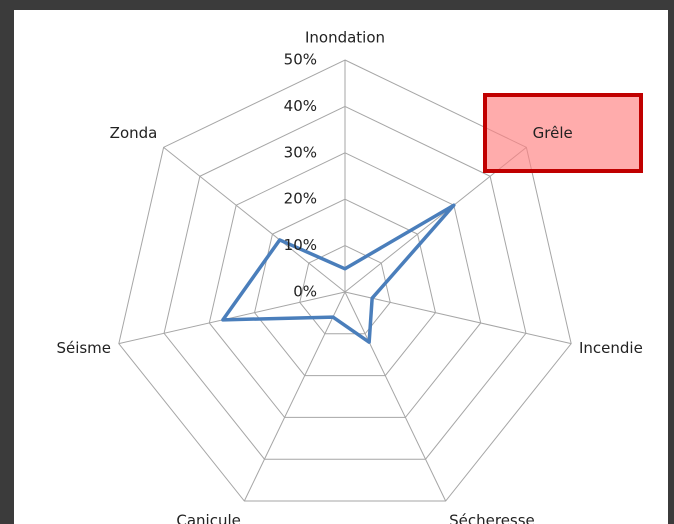 This screenshot has width=674, height=524. Describe the element at coordinates (553, 133) in the screenshot. I see `axis-label: Grêle` at that location.